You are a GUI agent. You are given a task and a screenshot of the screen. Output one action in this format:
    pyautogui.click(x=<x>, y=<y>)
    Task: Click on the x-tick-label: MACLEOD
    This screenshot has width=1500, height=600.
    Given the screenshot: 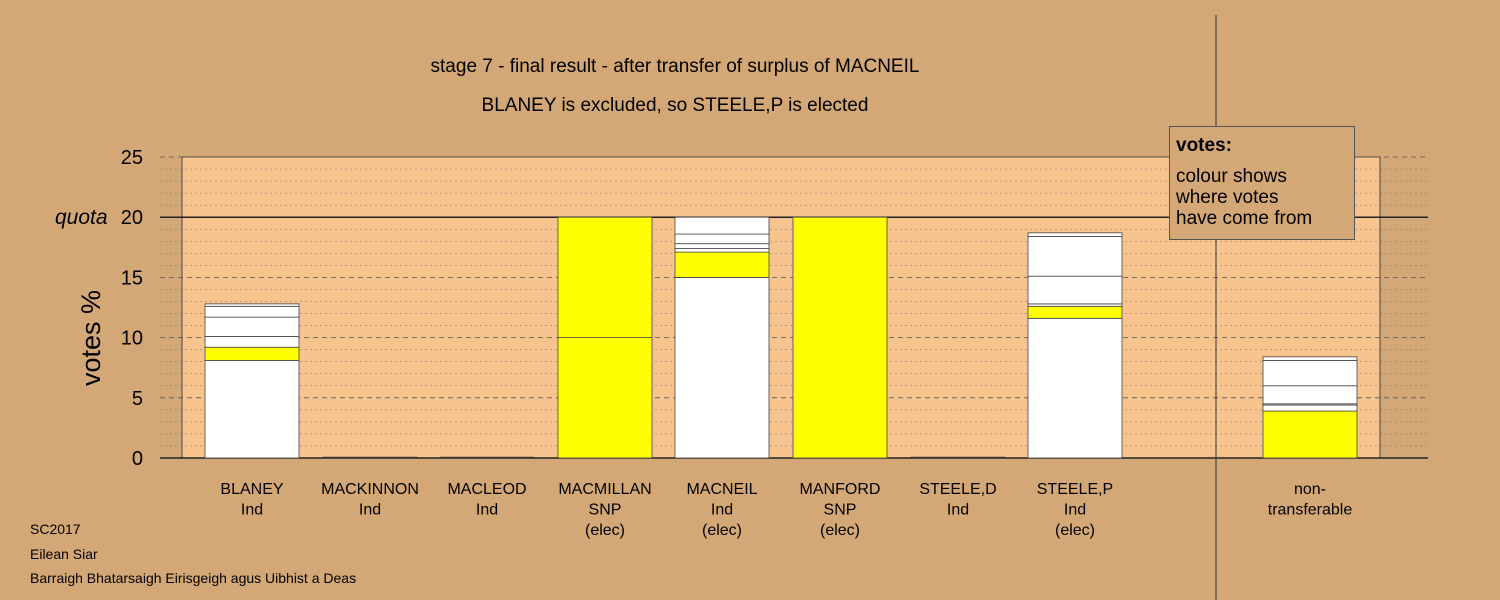 What is the action you would take?
    pyautogui.click(x=486, y=489)
    